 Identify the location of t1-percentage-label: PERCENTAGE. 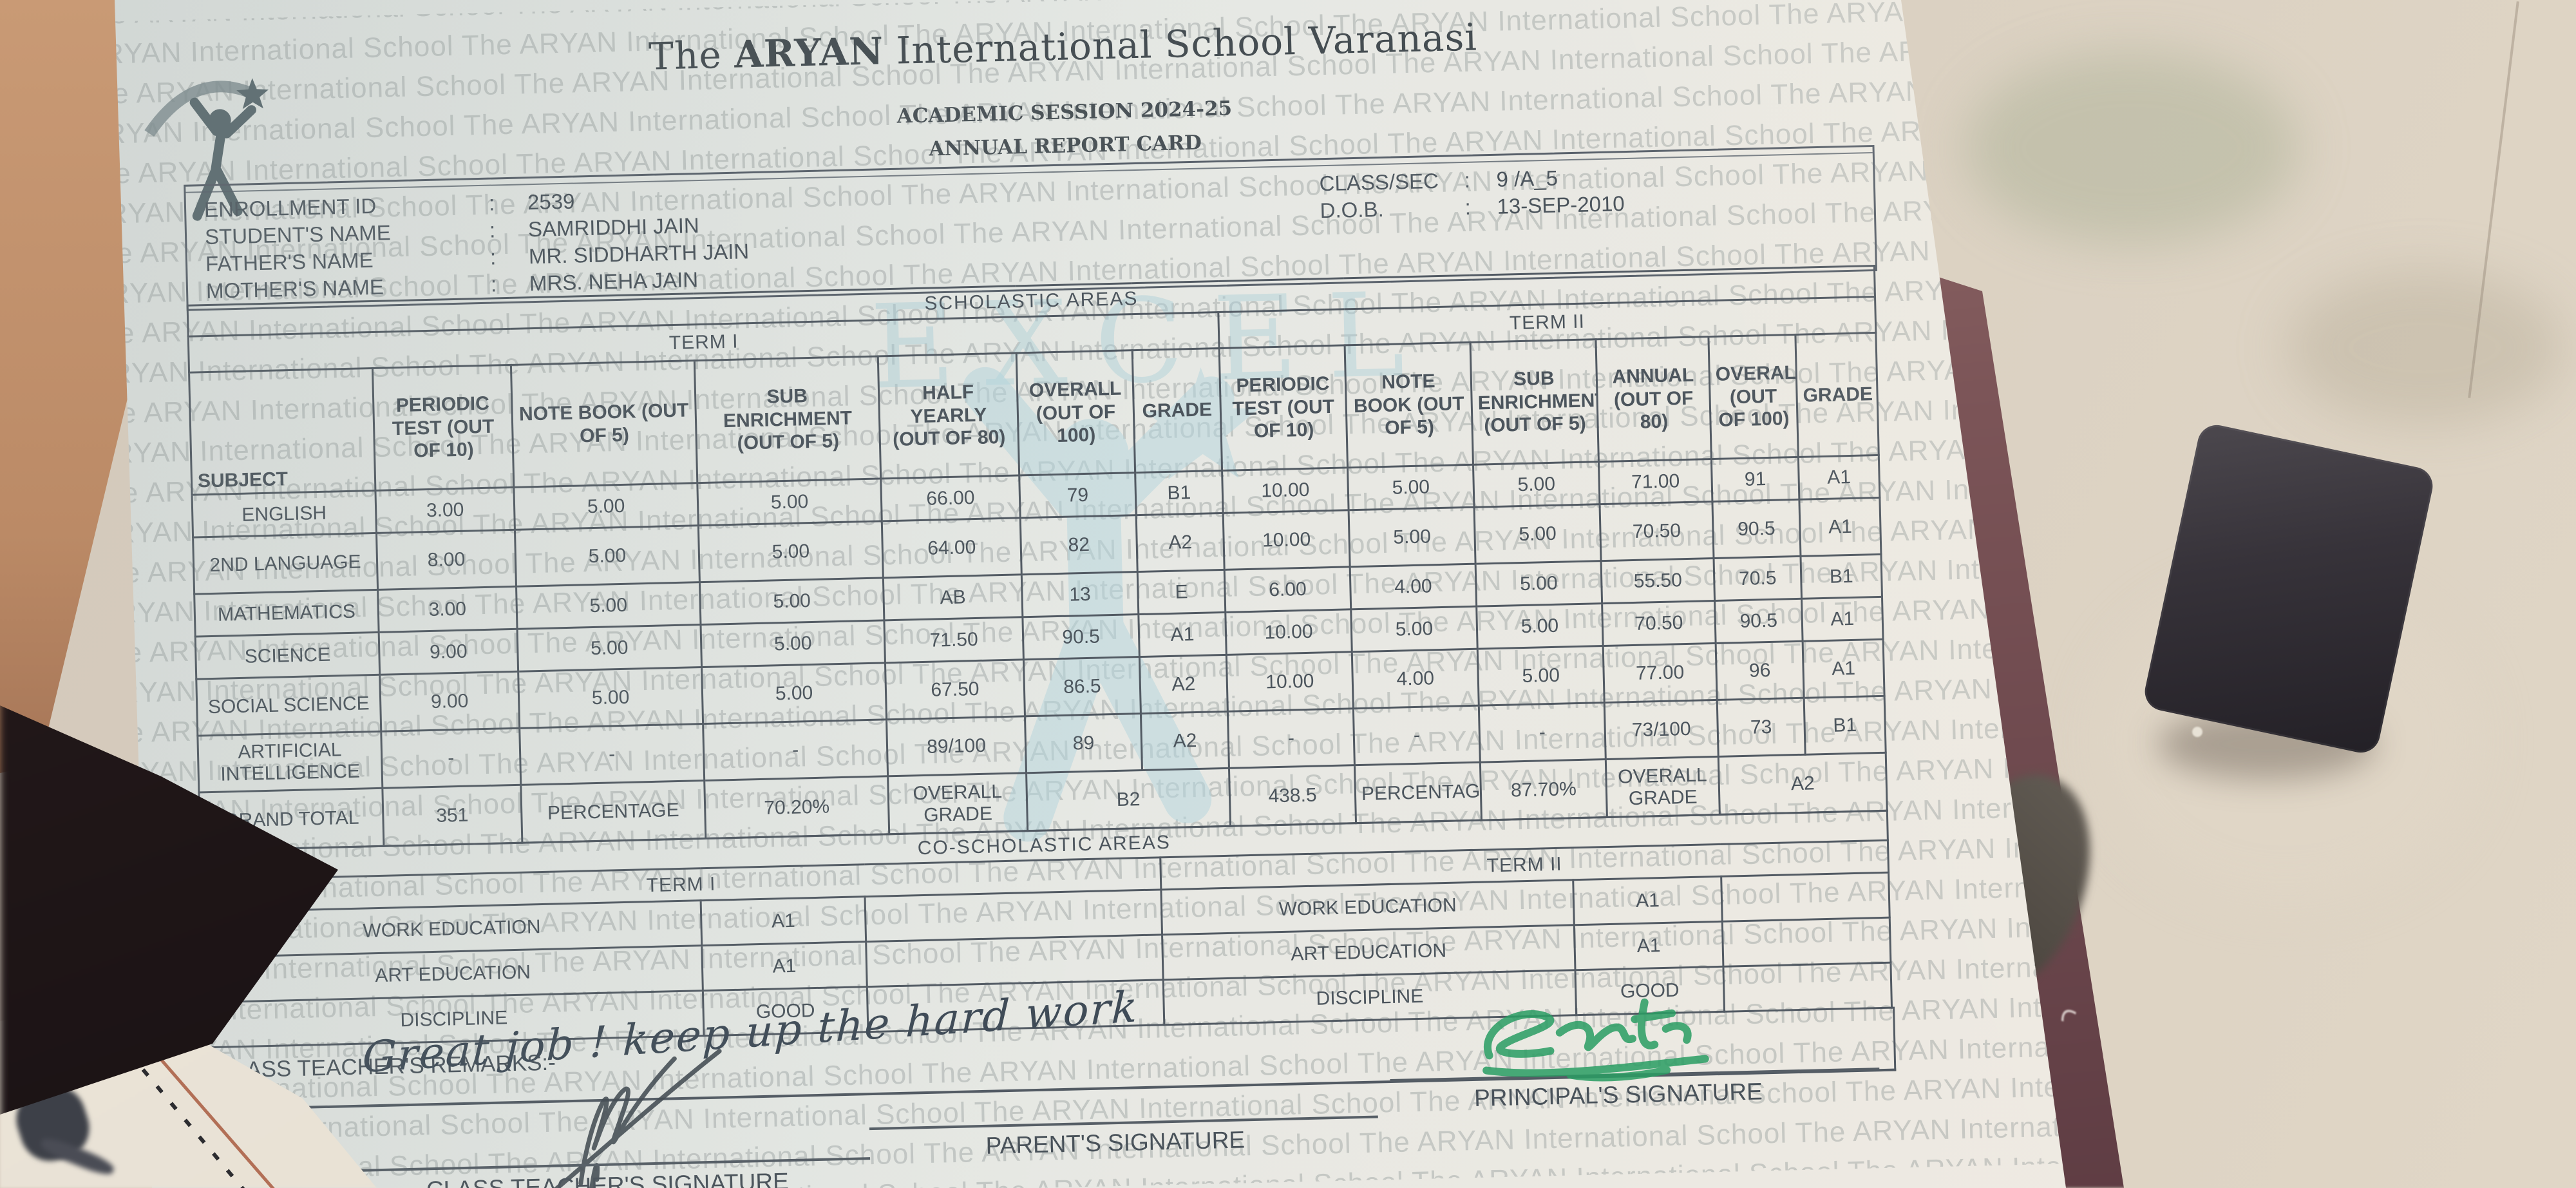
(613, 811).